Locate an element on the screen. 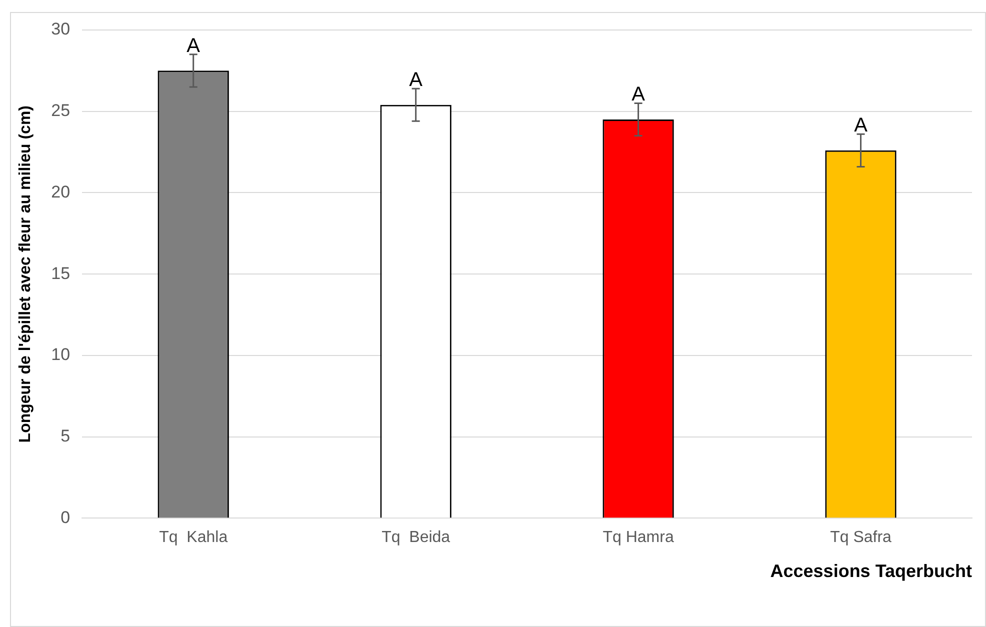 The height and width of the screenshot is (627, 986). x-tick-label: Tq Safra is located at coordinates (861, 537).